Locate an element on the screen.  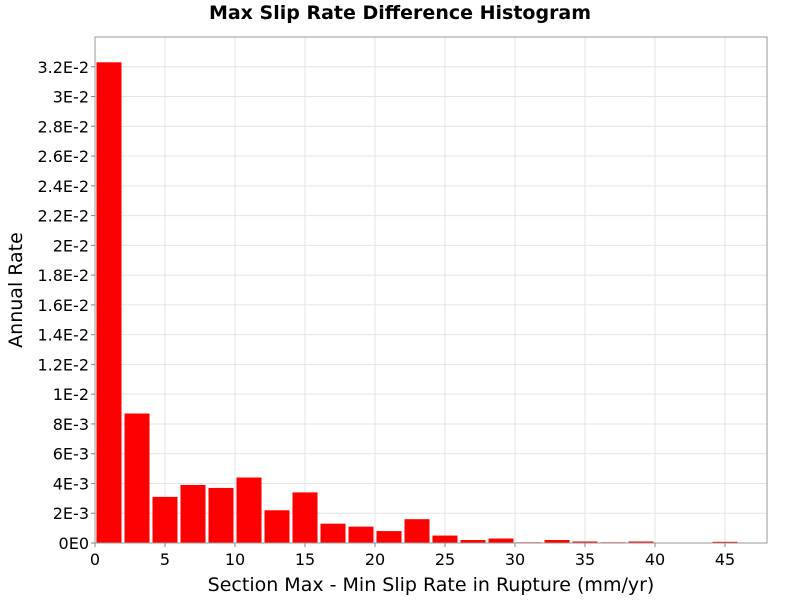
y-tick-label: 1.6E-2 is located at coordinates (63, 305).